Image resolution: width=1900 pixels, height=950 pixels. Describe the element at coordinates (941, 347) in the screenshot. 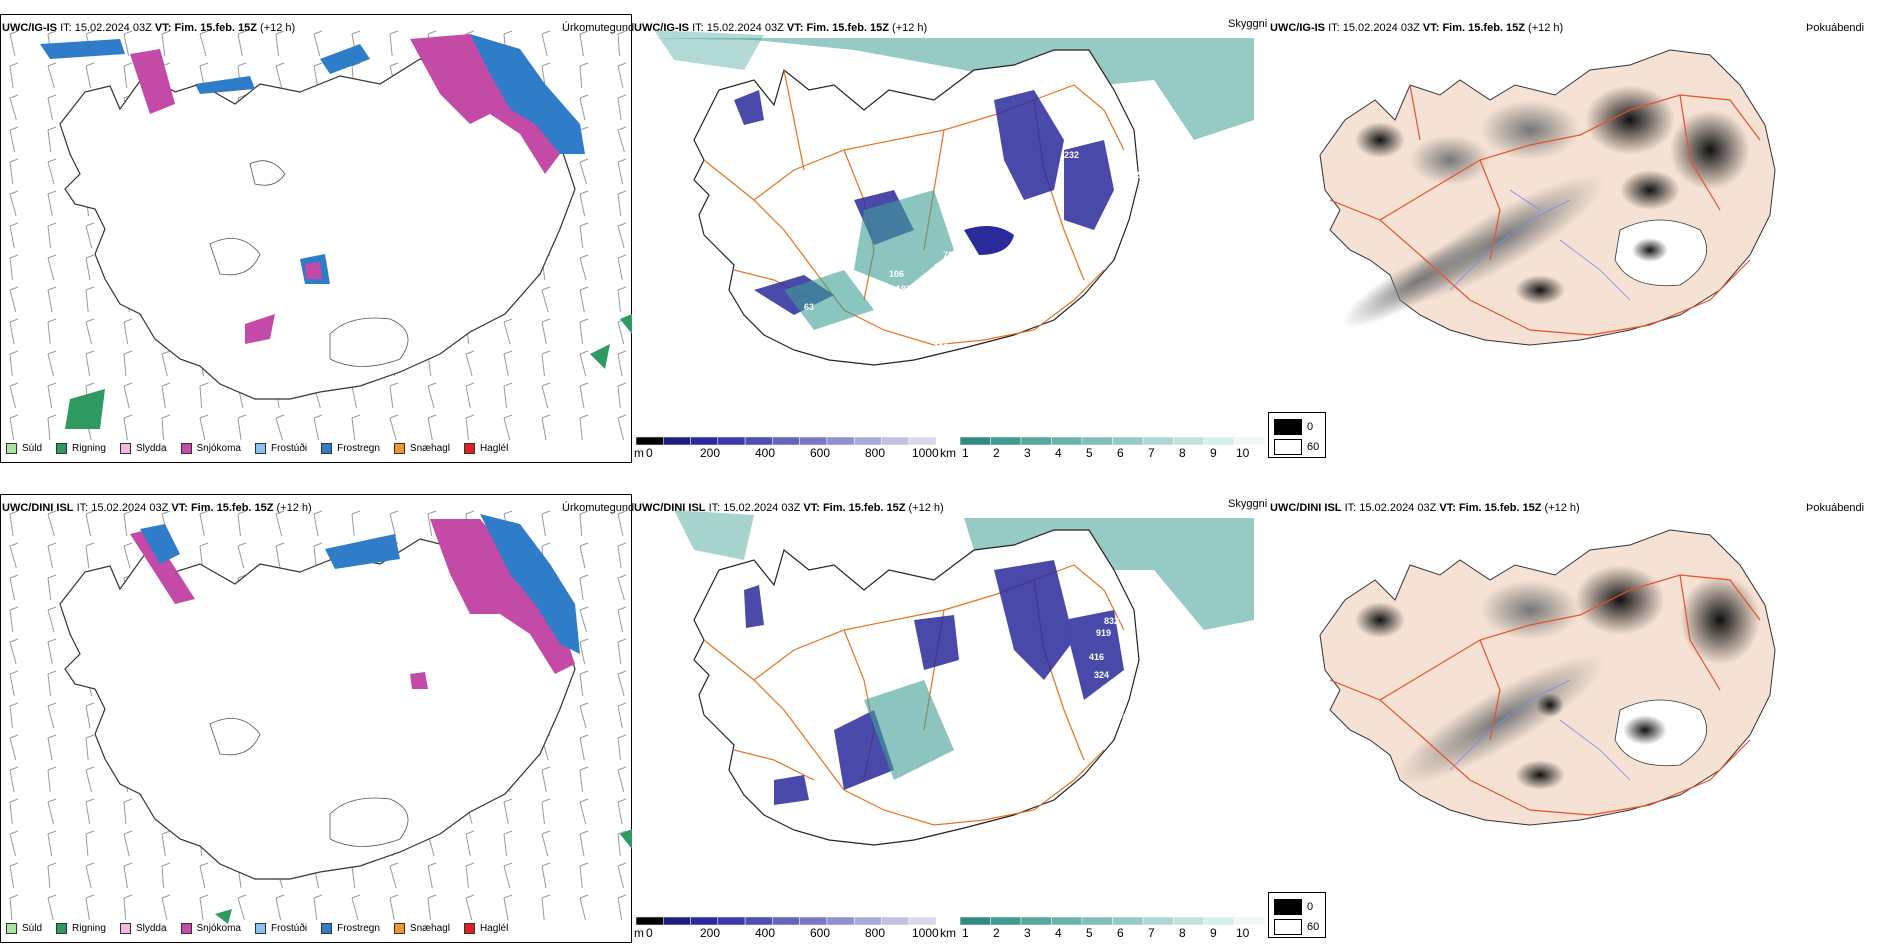

I see `cloud-base-label: 118` at that location.